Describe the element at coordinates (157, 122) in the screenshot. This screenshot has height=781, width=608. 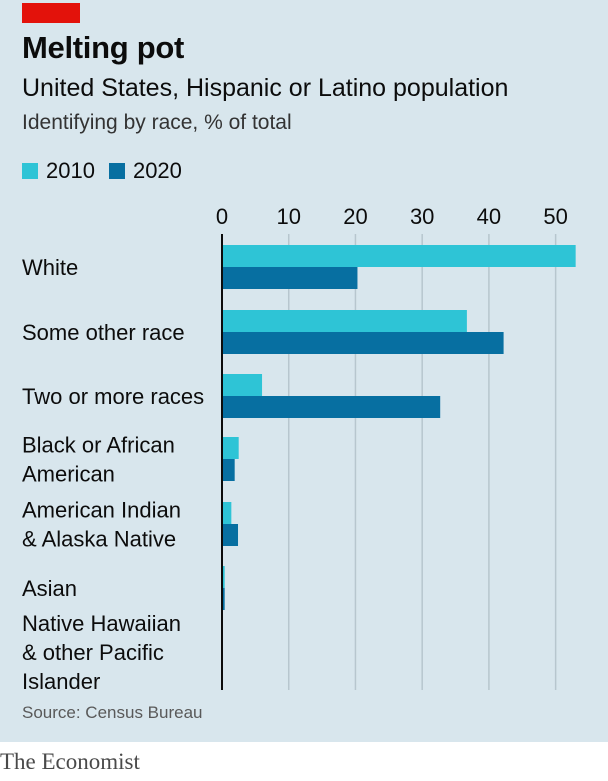
I see `chart-units-note: Identifying by race, % of total` at that location.